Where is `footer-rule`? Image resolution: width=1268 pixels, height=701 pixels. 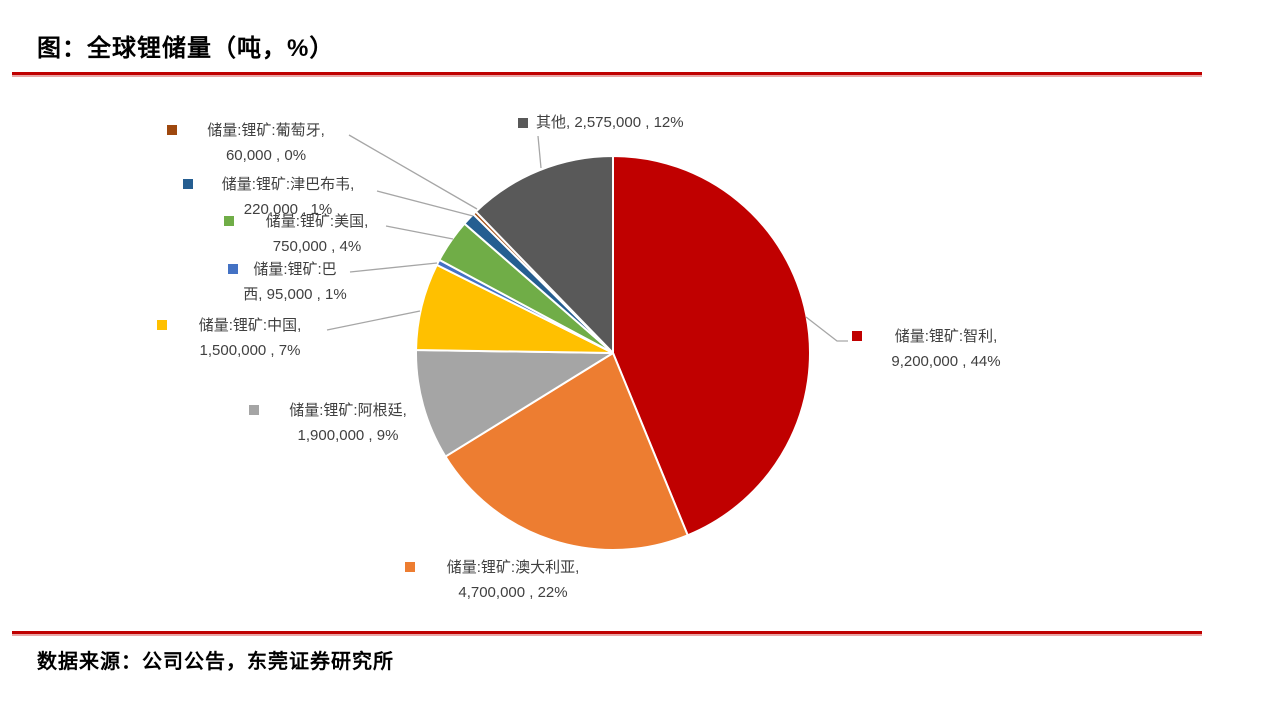
footer-rule is located at coordinates (607, 632).